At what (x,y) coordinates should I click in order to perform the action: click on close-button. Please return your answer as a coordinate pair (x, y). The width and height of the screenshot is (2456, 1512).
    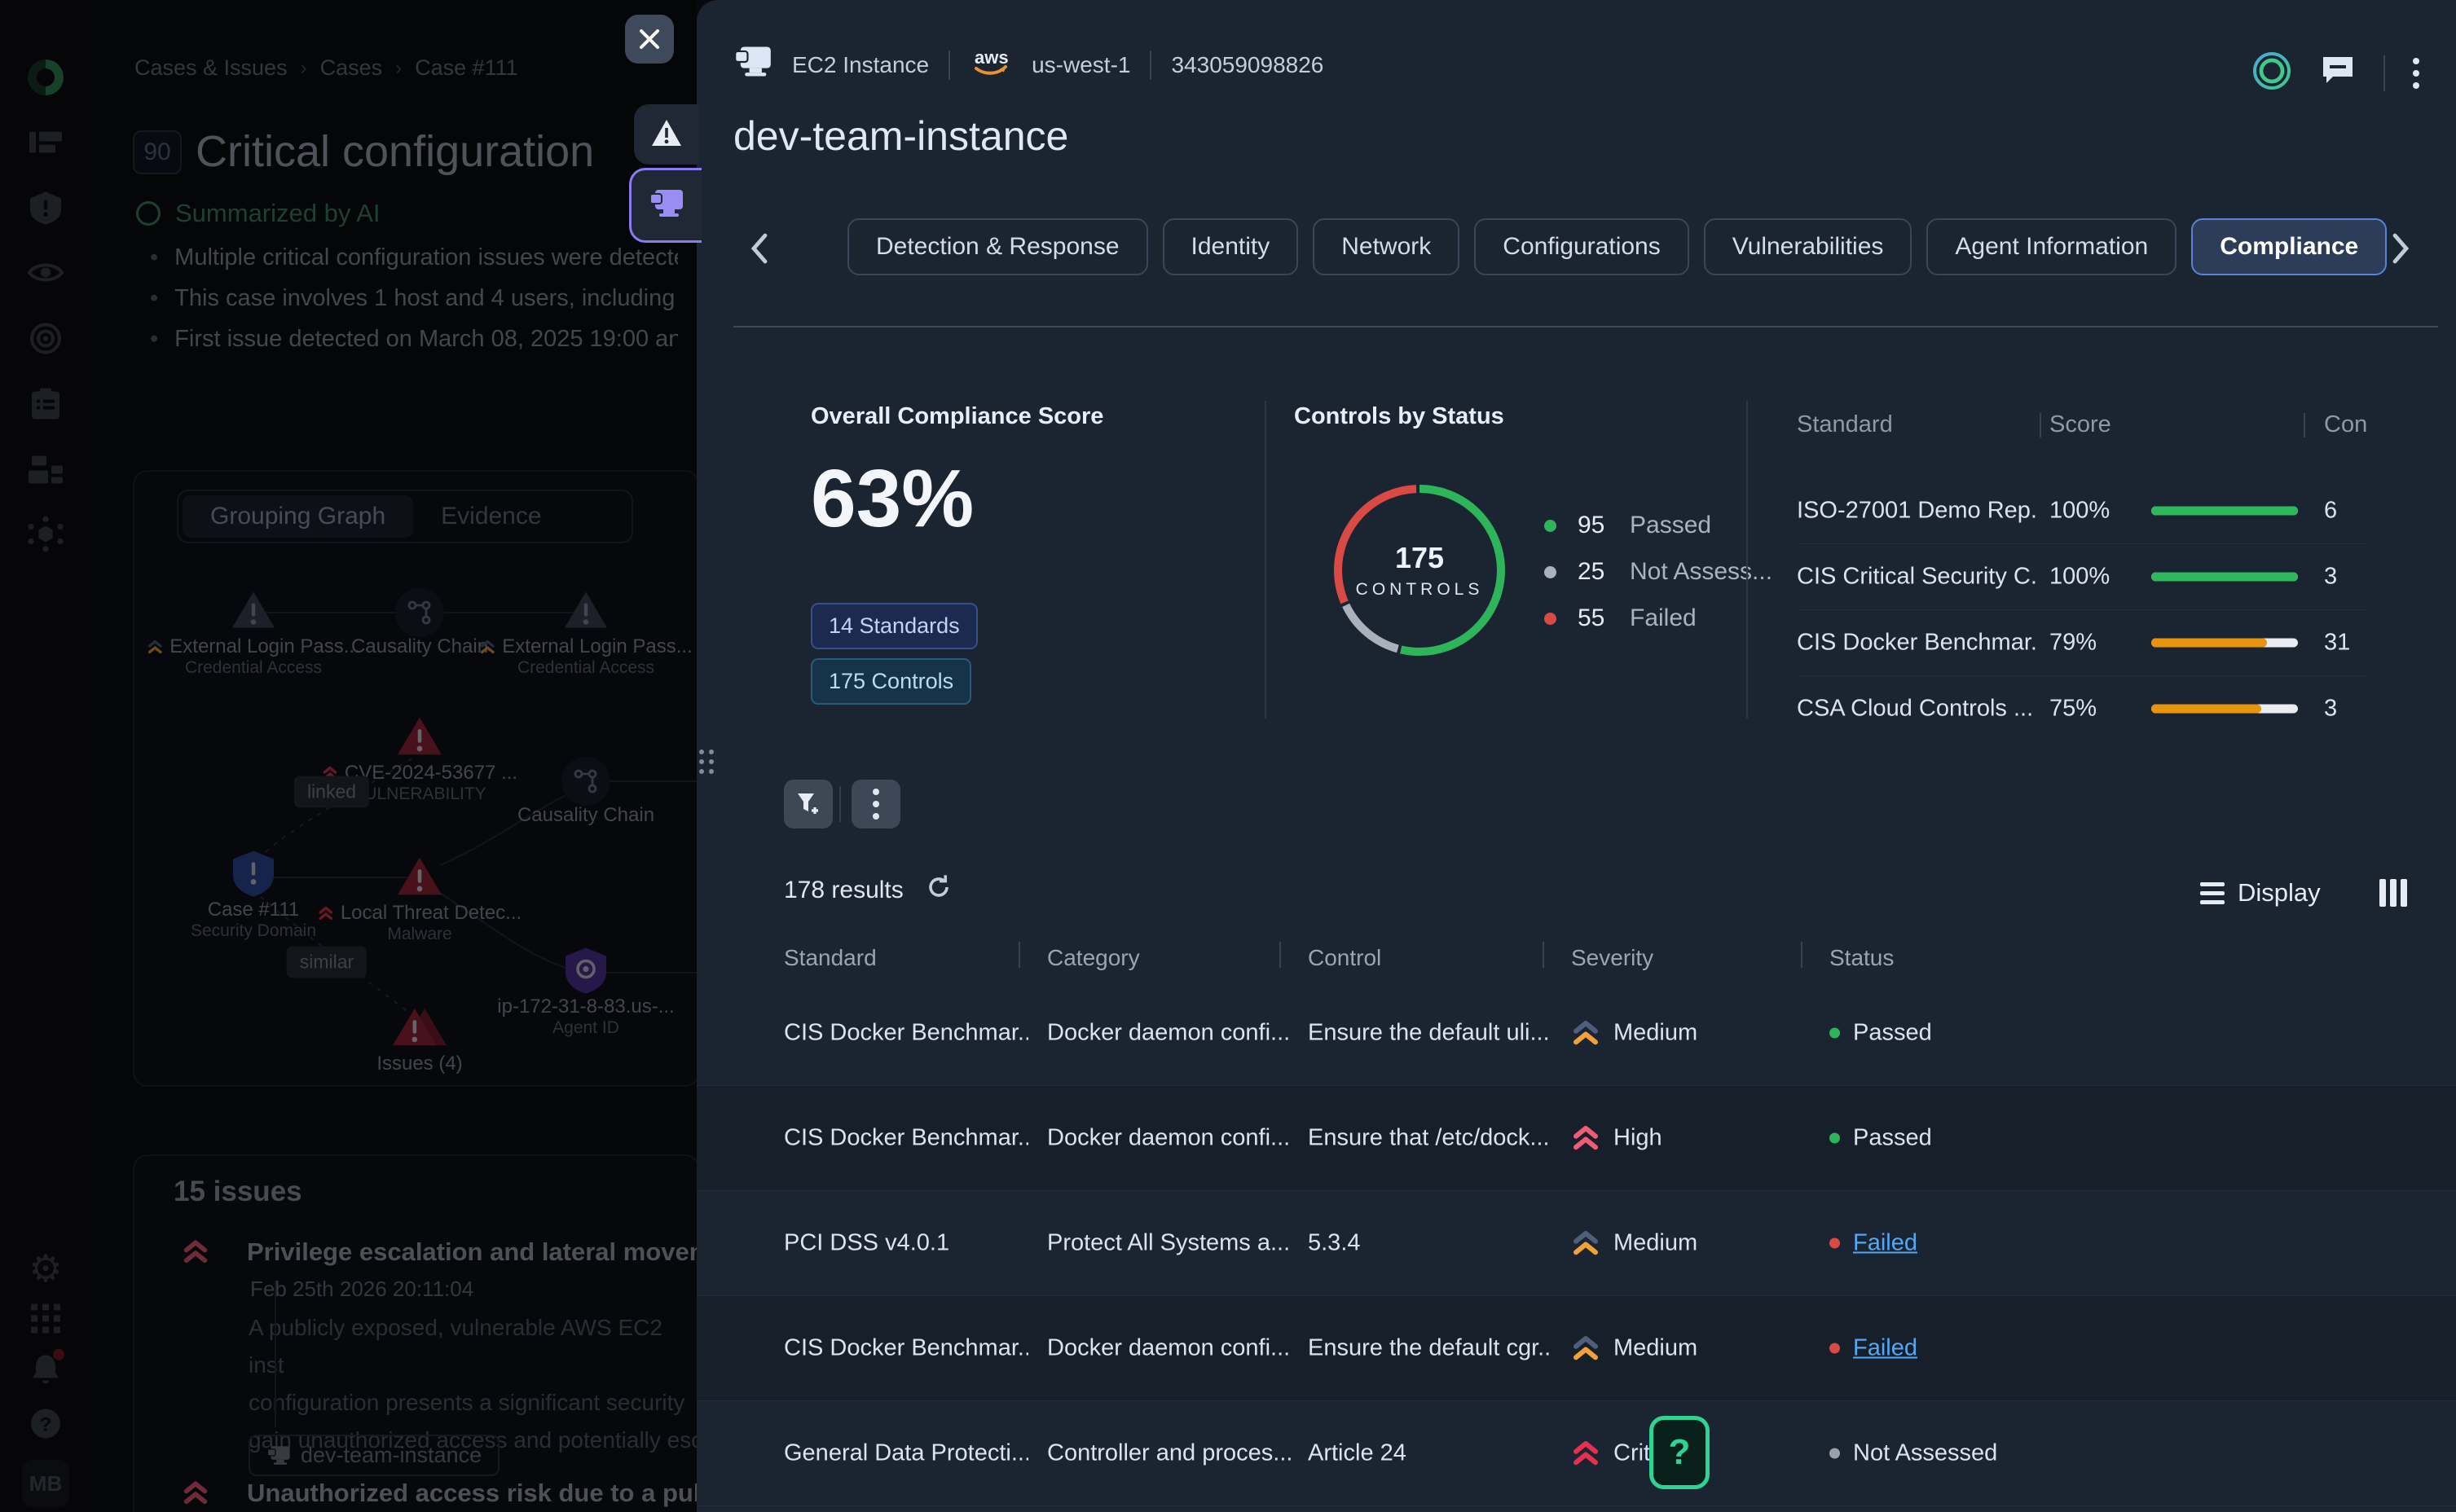
    Looking at the image, I should click on (649, 39).